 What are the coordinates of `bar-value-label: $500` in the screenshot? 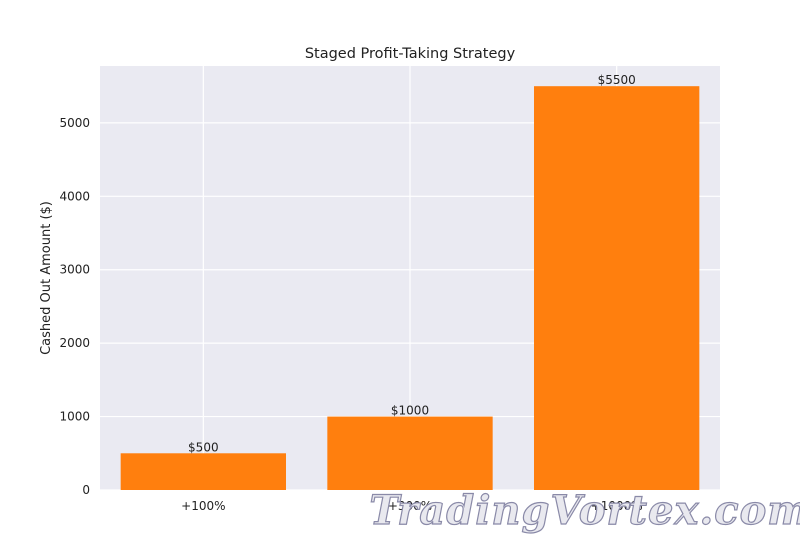 It's located at (203, 447).